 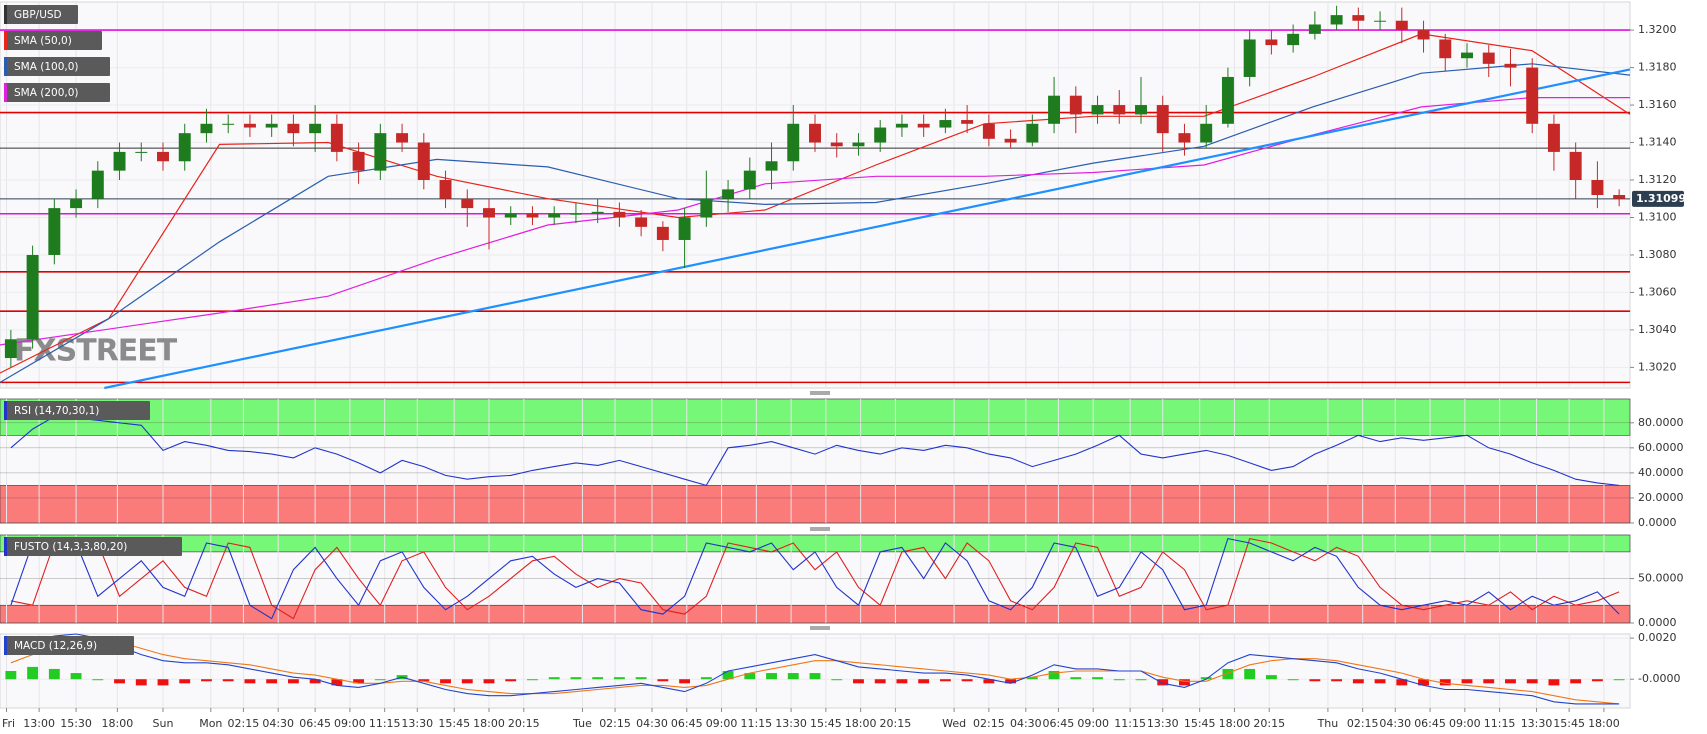 I want to click on y-tick-label: 50.0000, so click(x=1661, y=578).